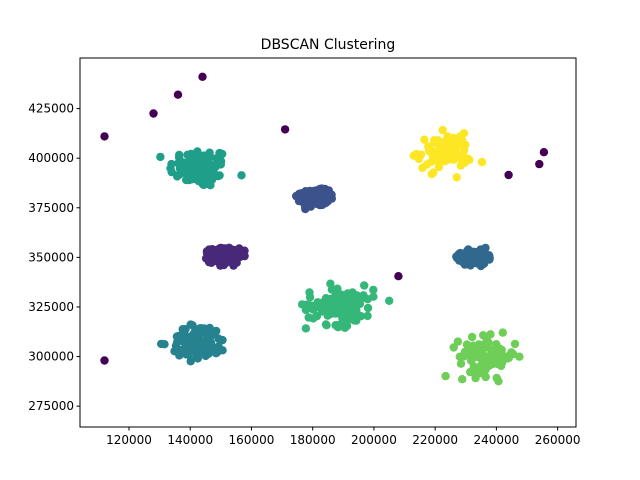 The width and height of the screenshot is (640, 480). Describe the element at coordinates (190, 440) in the screenshot. I see `x-tick-label: 140000` at that location.